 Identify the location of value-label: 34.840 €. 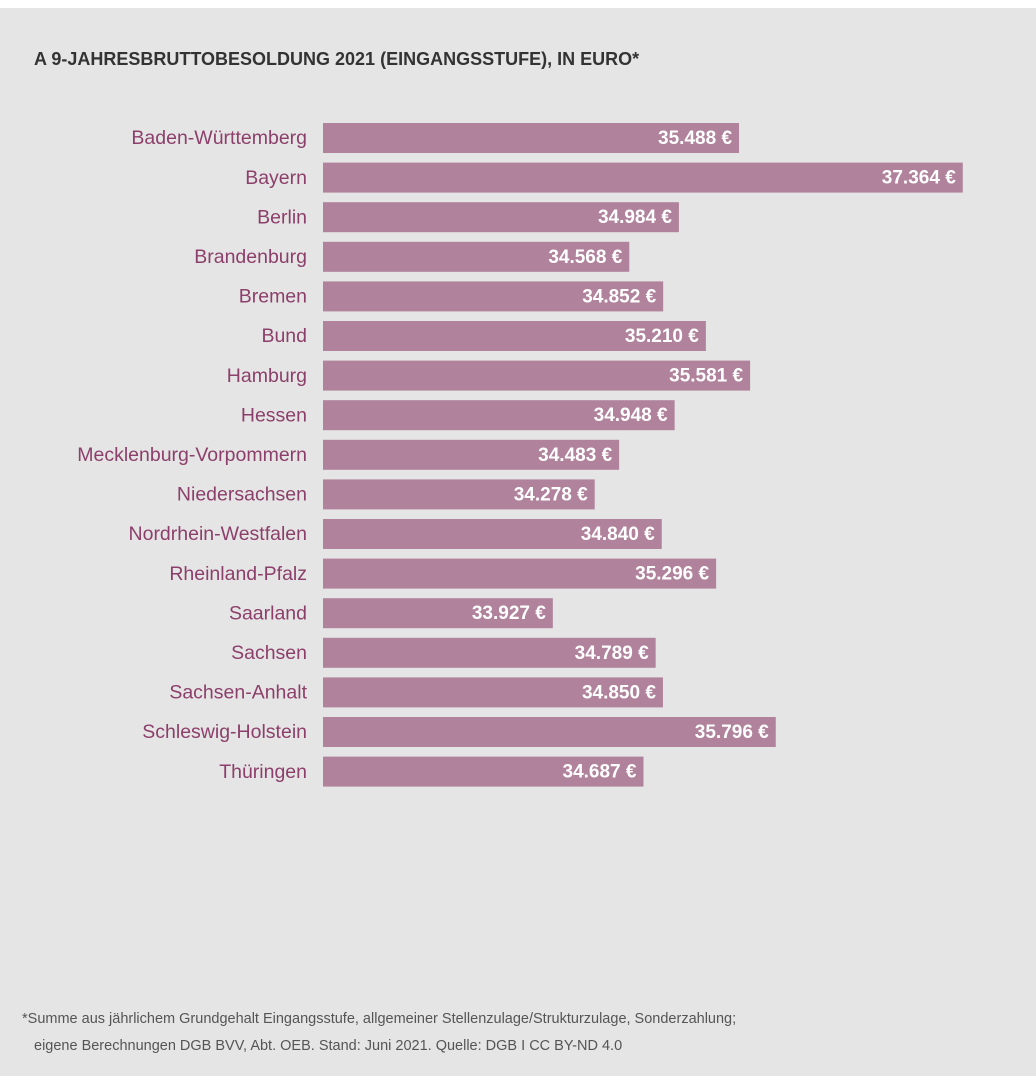
(618, 534).